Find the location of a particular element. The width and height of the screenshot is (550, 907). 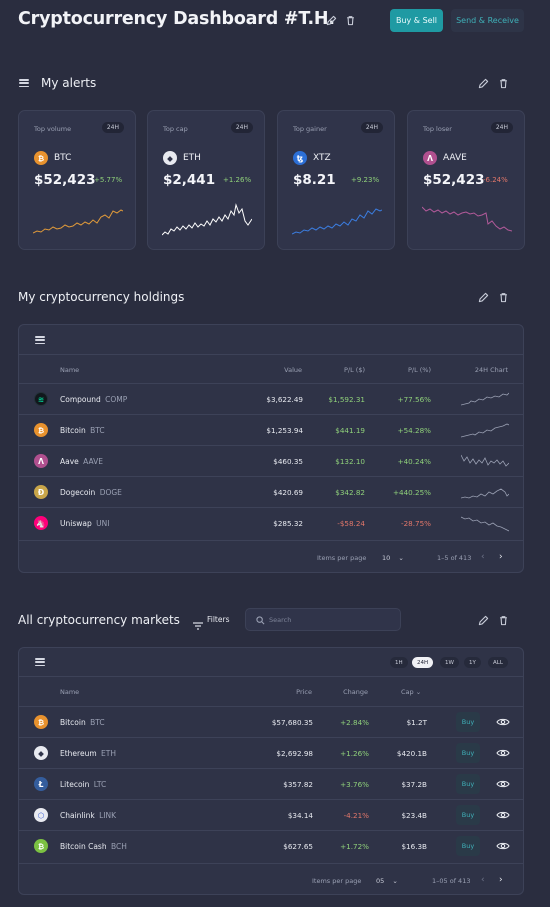

mini-sparkline-chart is located at coordinates (485, 460).